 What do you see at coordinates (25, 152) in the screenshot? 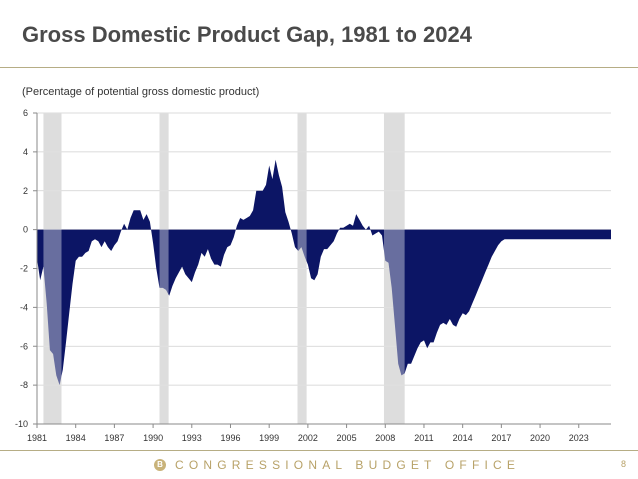
I see `y-tick-label: 4` at bounding box center [25, 152].